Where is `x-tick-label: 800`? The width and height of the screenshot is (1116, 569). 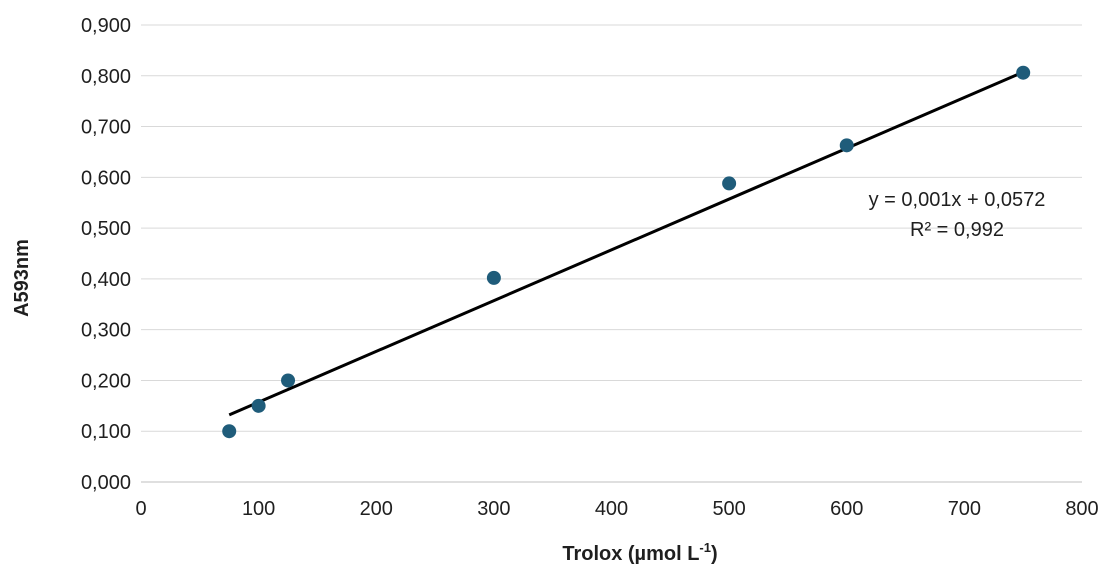
x-tick-label: 800 is located at coordinates (1081, 509).